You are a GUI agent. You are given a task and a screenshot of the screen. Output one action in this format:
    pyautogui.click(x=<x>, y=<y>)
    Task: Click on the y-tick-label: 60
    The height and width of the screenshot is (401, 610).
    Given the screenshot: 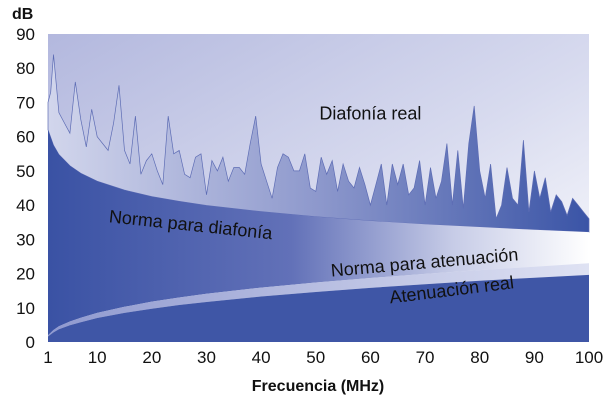 What is the action you would take?
    pyautogui.click(x=25, y=137)
    